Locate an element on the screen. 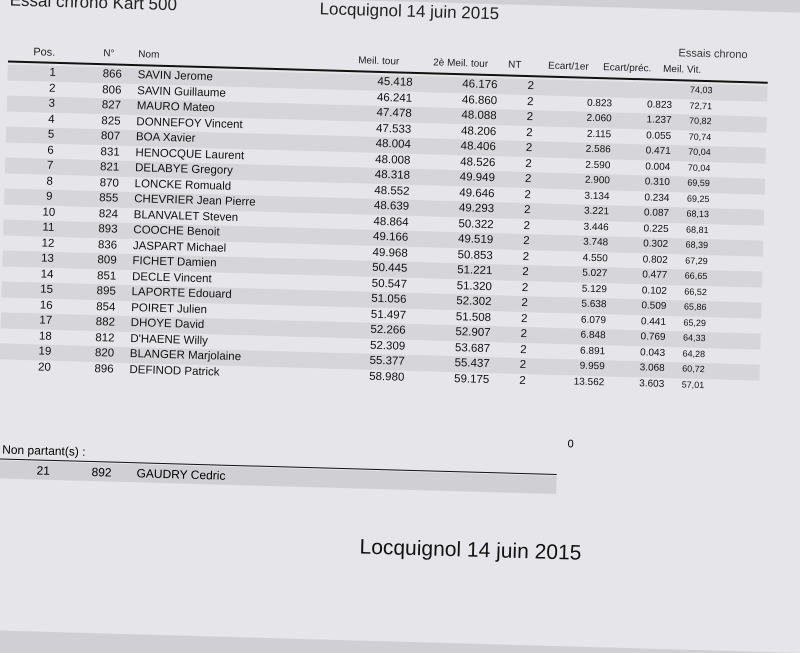  best-speed: 60,72 is located at coordinates (693, 369).